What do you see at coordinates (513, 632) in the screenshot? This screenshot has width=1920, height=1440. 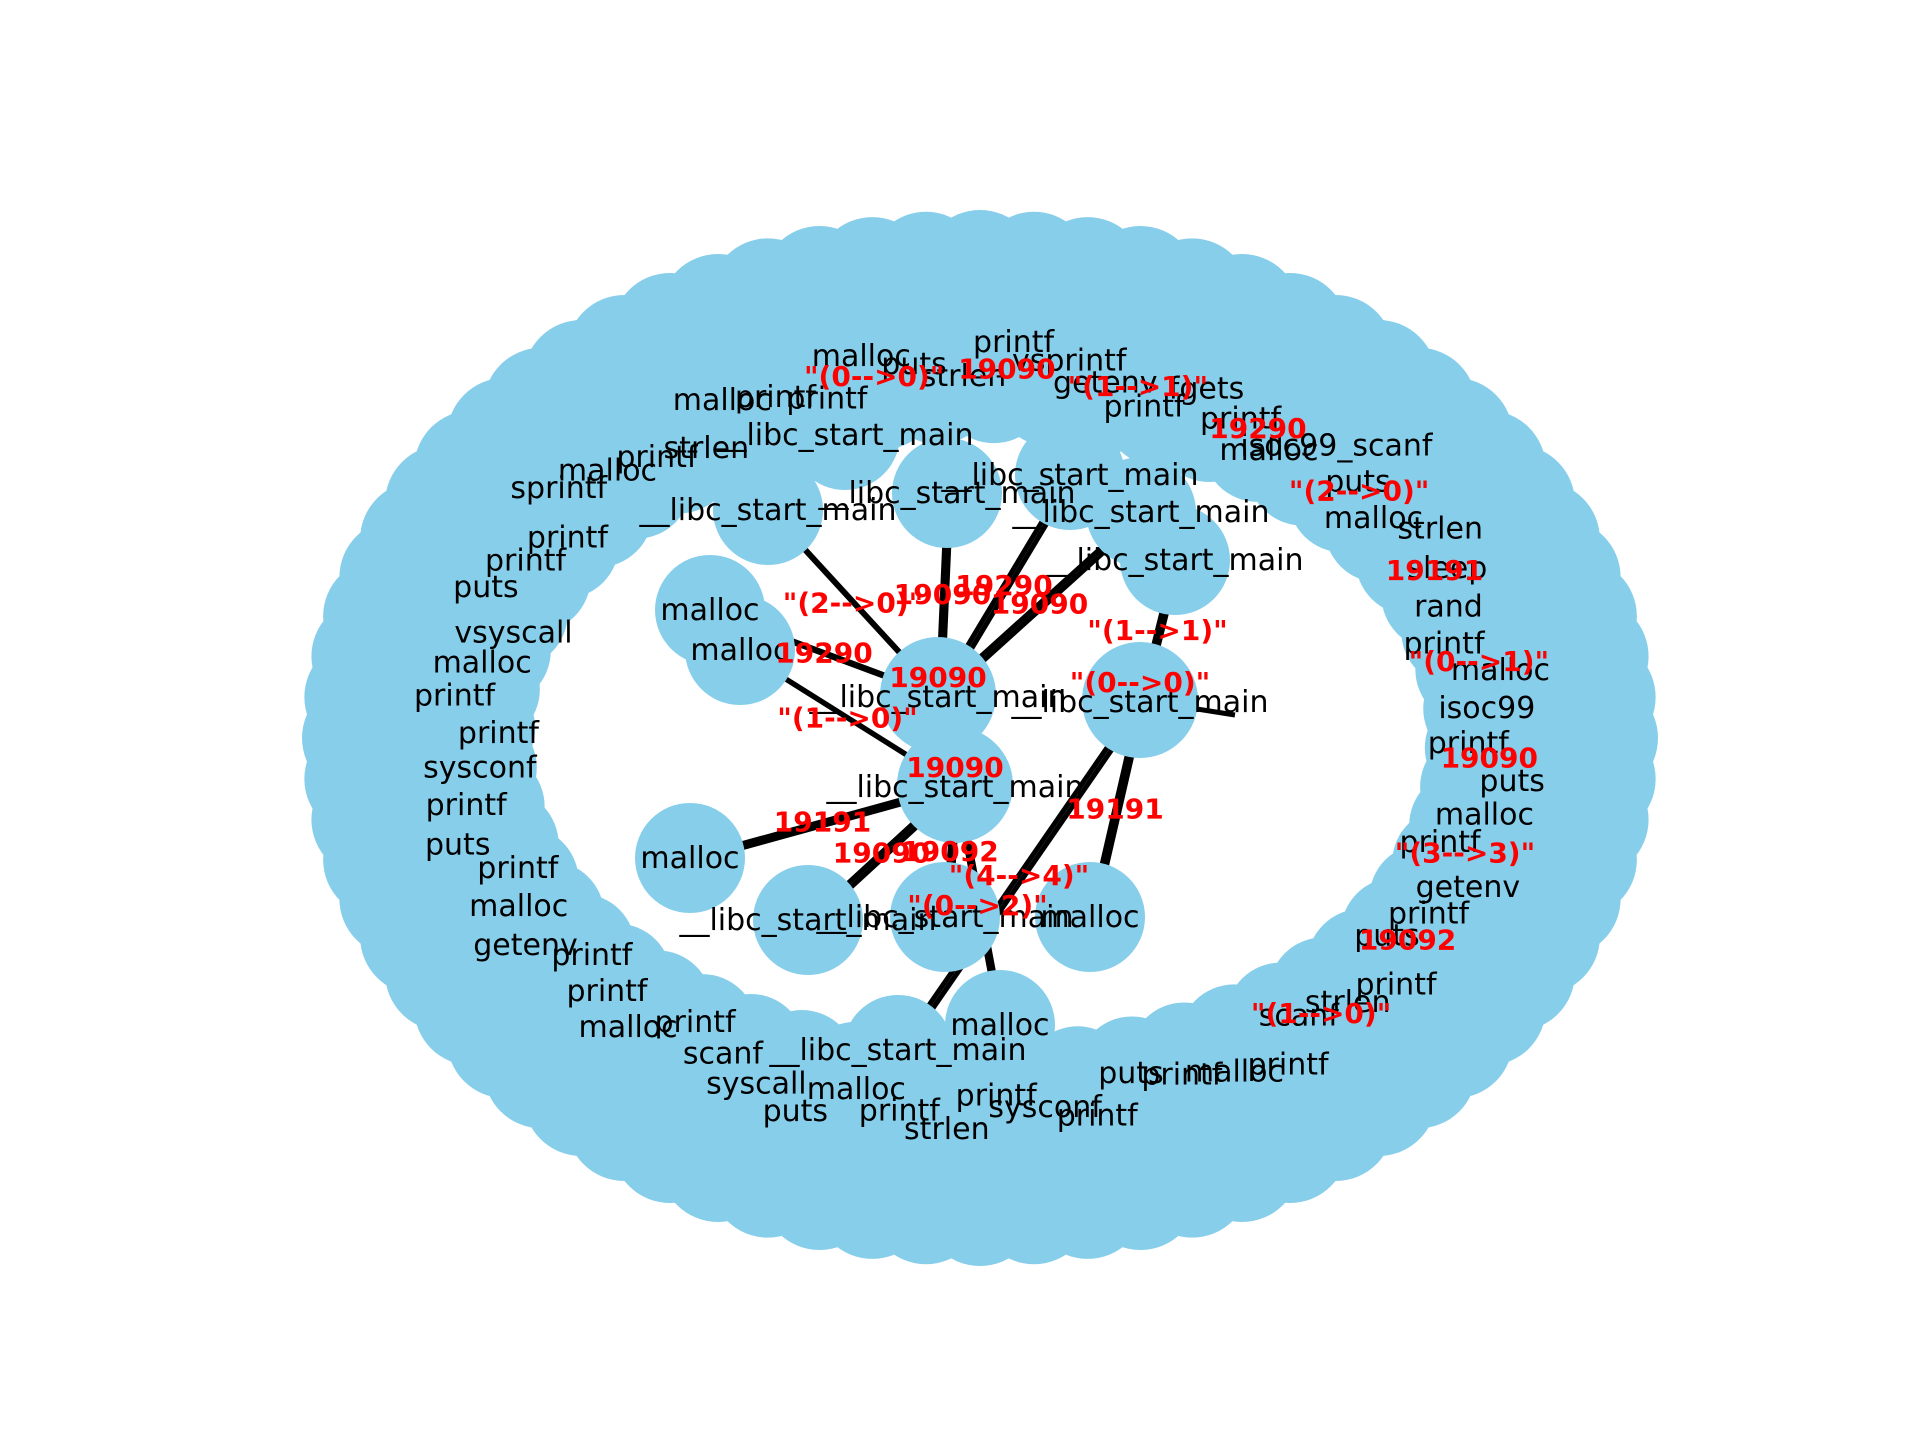 I see `node-label: vsyscall` at bounding box center [513, 632].